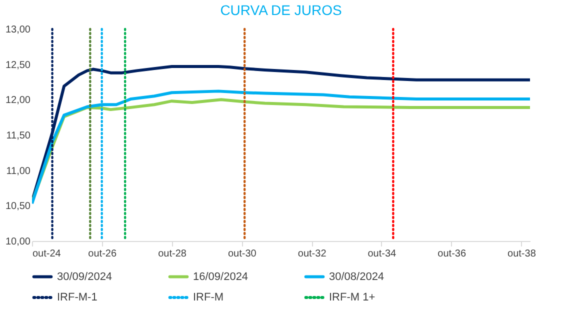 This screenshot has width=573, height=326. What do you see at coordinates (522, 254) in the screenshot?
I see `x-tick-label: out-38` at bounding box center [522, 254].